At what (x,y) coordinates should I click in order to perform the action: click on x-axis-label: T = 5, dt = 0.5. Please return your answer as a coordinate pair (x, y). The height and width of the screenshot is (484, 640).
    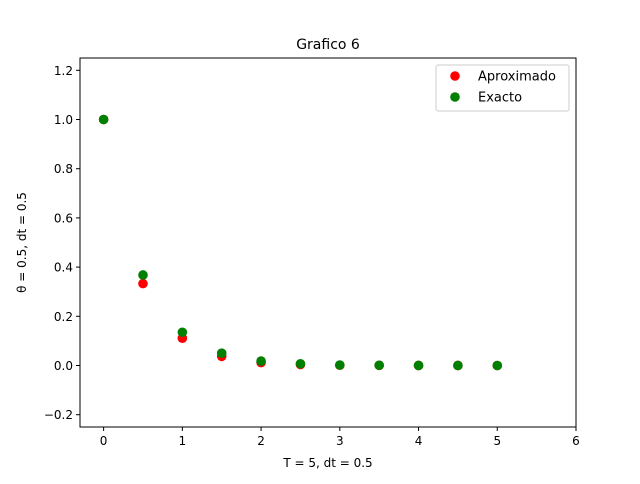
    Looking at the image, I should click on (327, 463).